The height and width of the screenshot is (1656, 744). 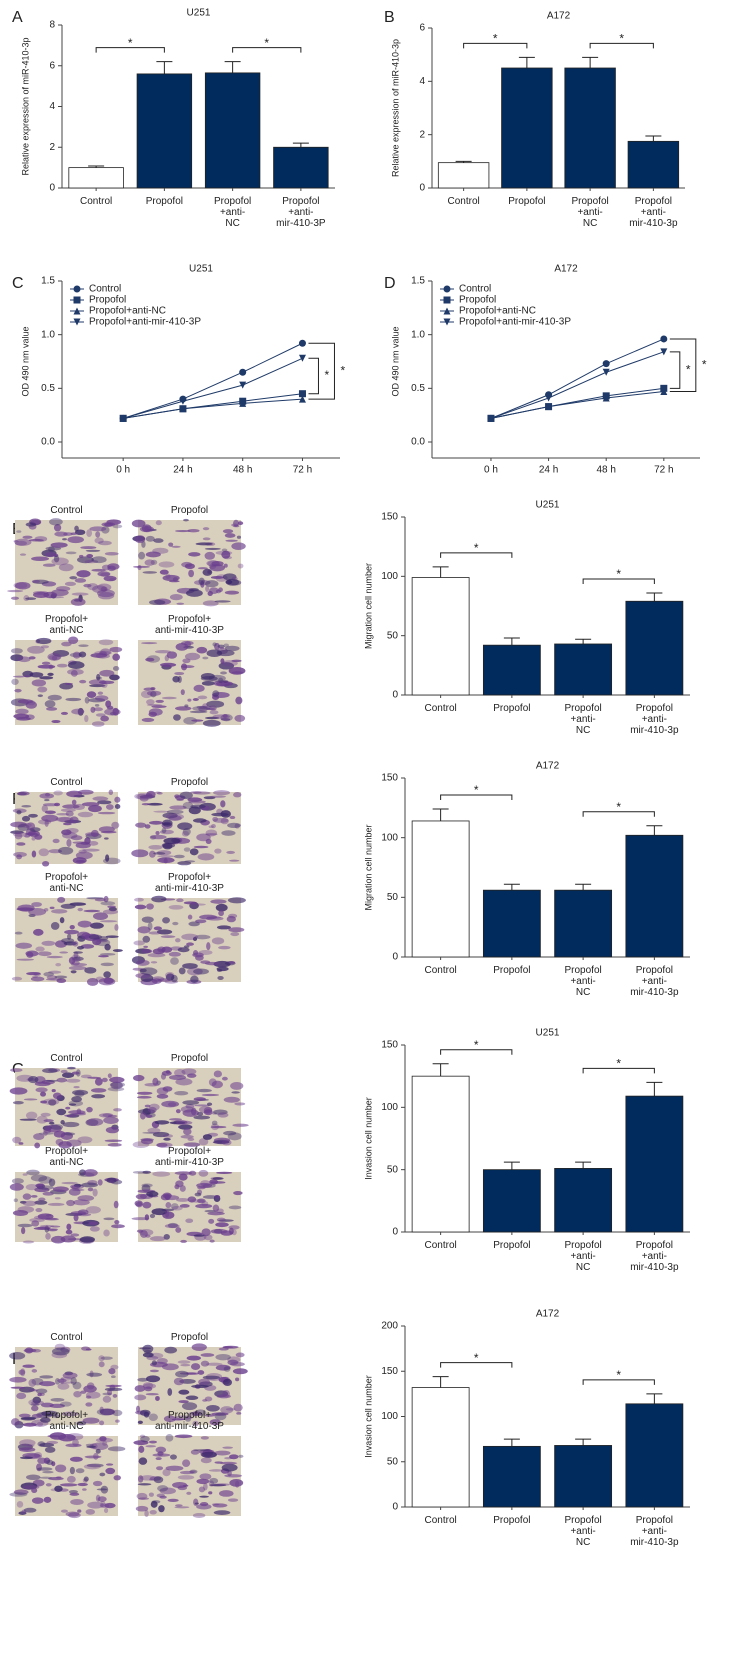 What do you see at coordinates (66, 1337) in the screenshot?
I see `image-label: Control` at bounding box center [66, 1337].